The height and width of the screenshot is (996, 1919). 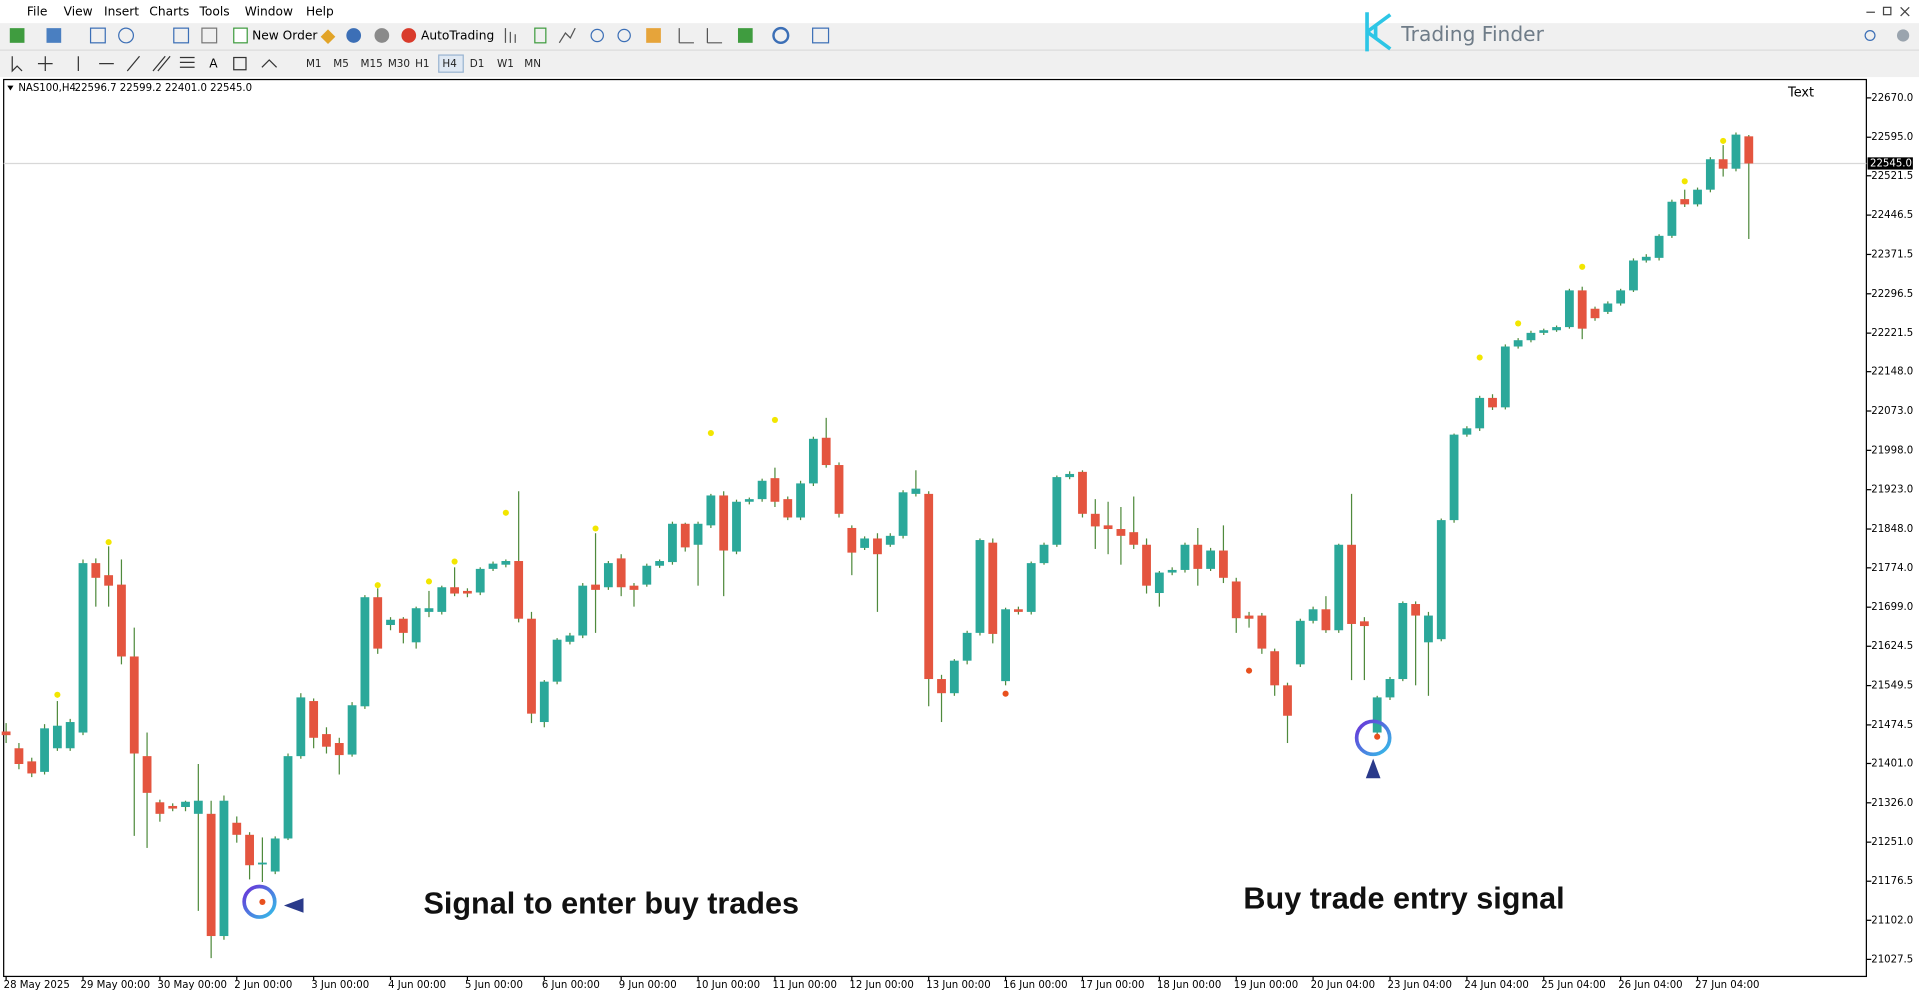 What do you see at coordinates (958, 985) in the screenshot?
I see `x-tick-label: 13 Jun 00:00` at bounding box center [958, 985].